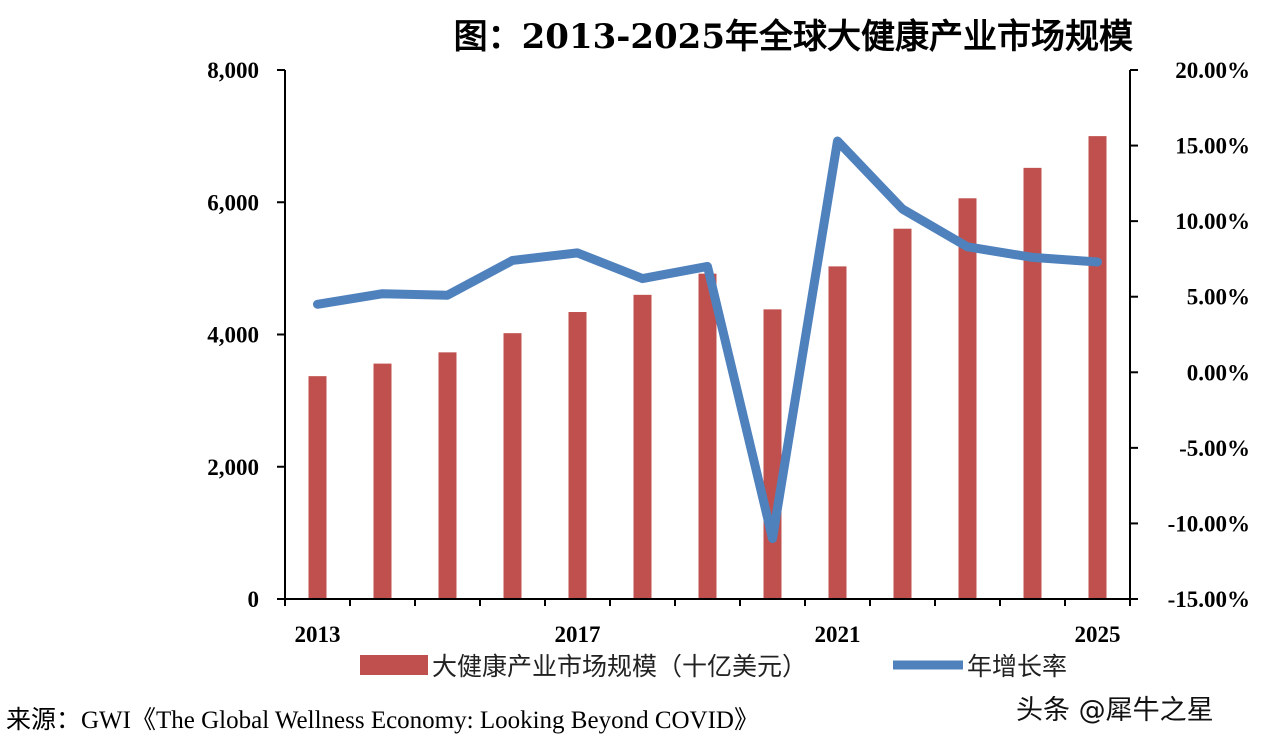 Image resolution: width=1274 pixels, height=742 pixels. What do you see at coordinates (512, 466) in the screenshot?
I see `bar-2016` at bounding box center [512, 466].